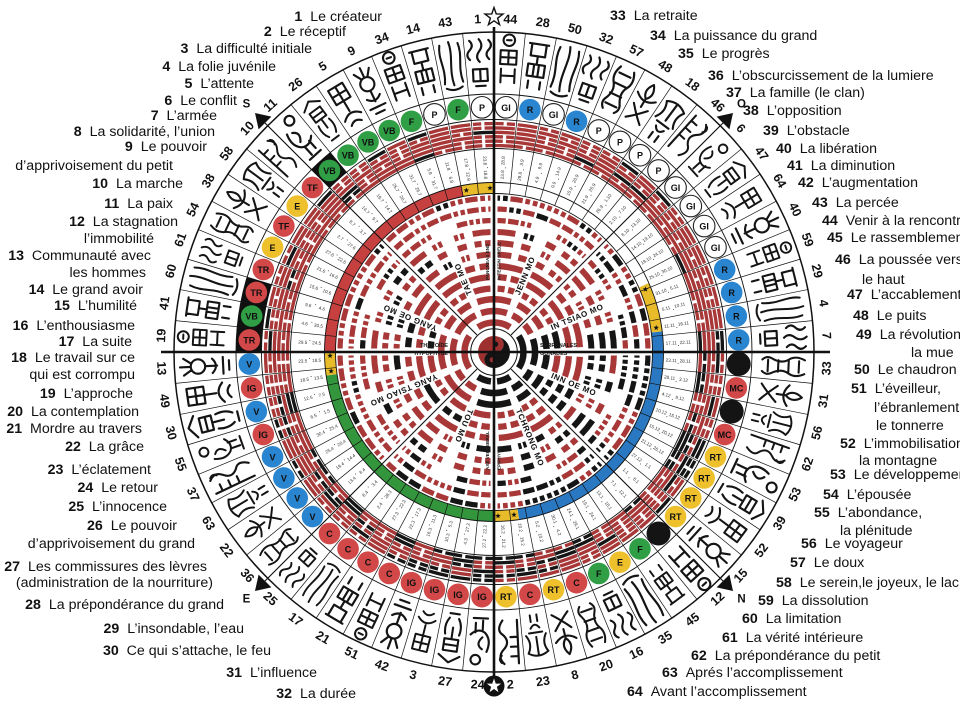  Describe the element at coordinates (867, 583) in the screenshot. I see `svg-text: 58 Le serein,le joyeux, le lac` at that location.